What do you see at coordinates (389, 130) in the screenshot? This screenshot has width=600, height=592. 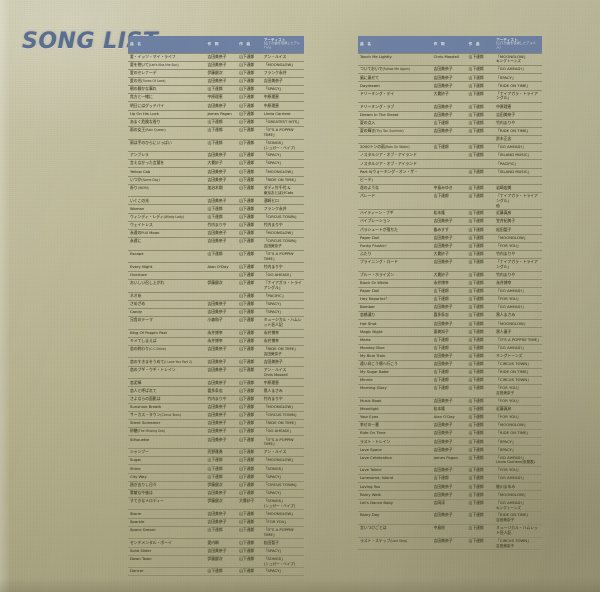 I see `song-title-subtitle: (Thy Tan Summer)` at bounding box center [389, 130].